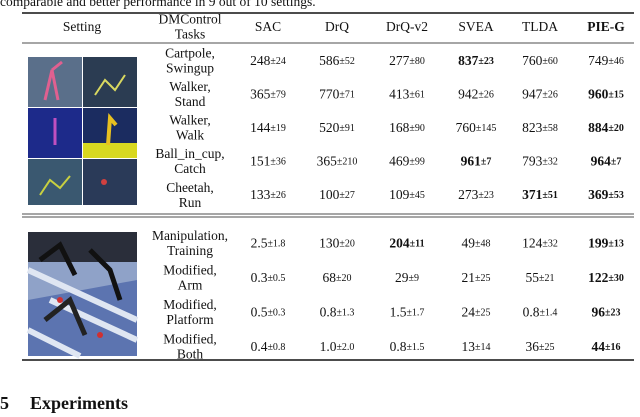  I want to click on result-mean: 49, so click(469, 242).